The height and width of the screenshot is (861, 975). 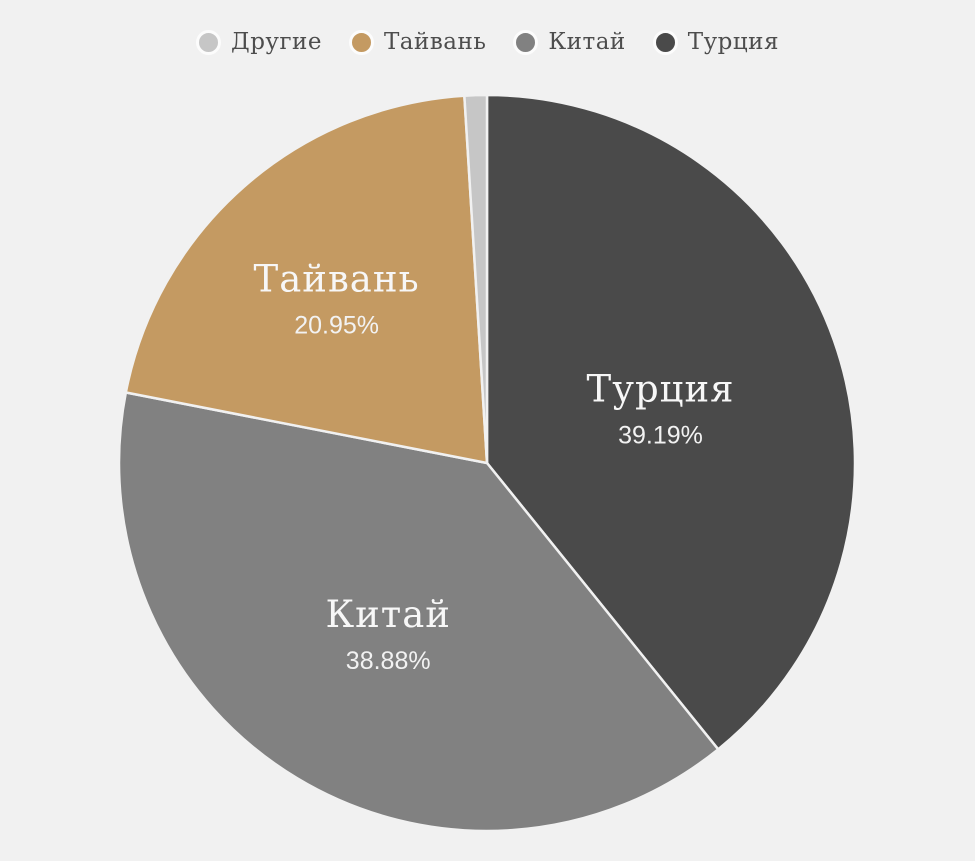 I want to click on legend-label-taiwan: Тайвань, so click(x=435, y=42).